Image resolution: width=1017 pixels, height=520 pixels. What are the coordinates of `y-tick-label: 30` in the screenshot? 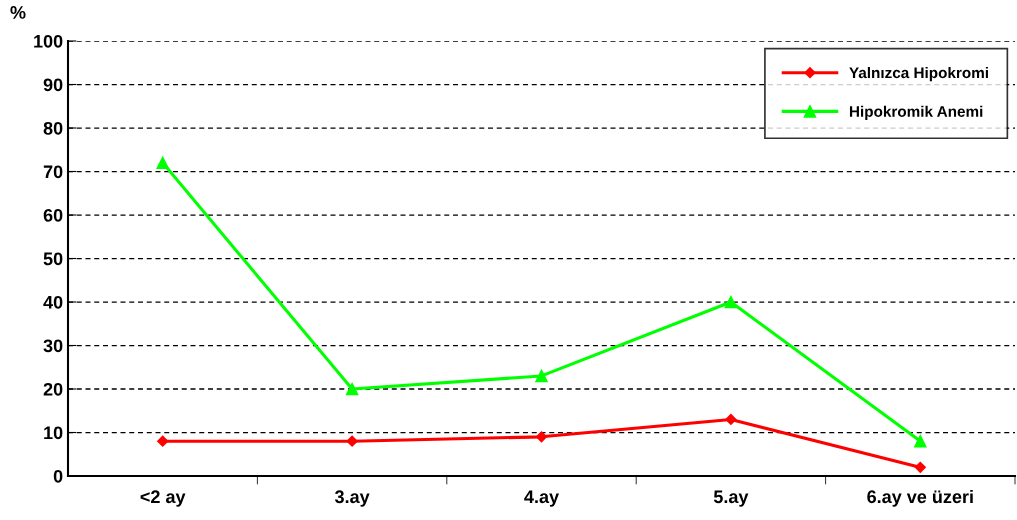 It's located at (53, 346).